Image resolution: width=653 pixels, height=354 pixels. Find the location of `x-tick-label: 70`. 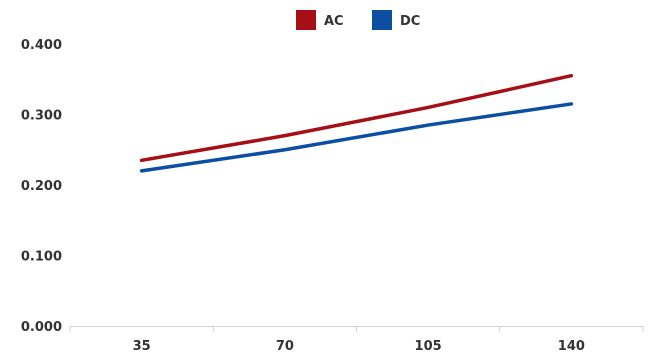

x-tick-label: 70 is located at coordinates (285, 346).